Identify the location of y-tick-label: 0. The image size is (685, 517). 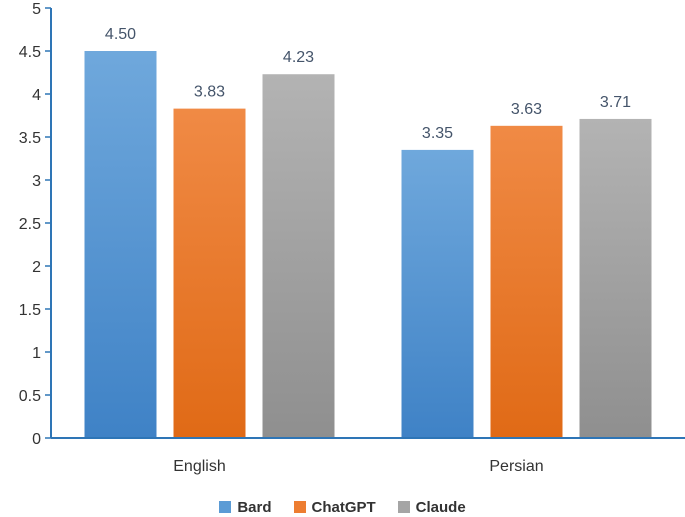
(36, 439).